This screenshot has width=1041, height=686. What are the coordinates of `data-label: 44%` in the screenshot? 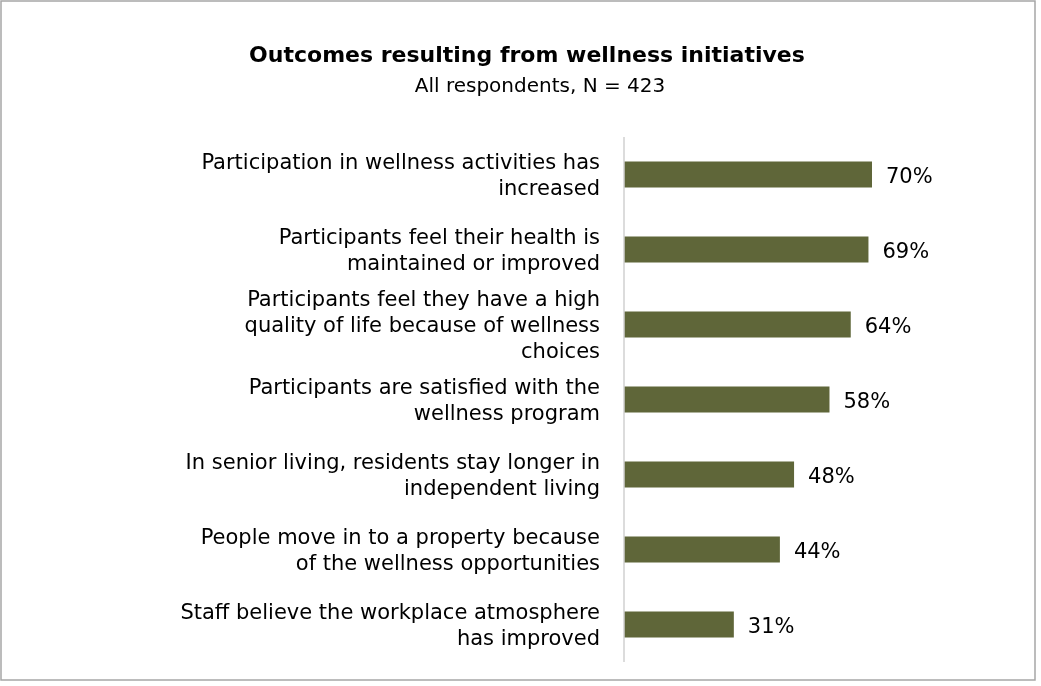 It's located at (817, 550).